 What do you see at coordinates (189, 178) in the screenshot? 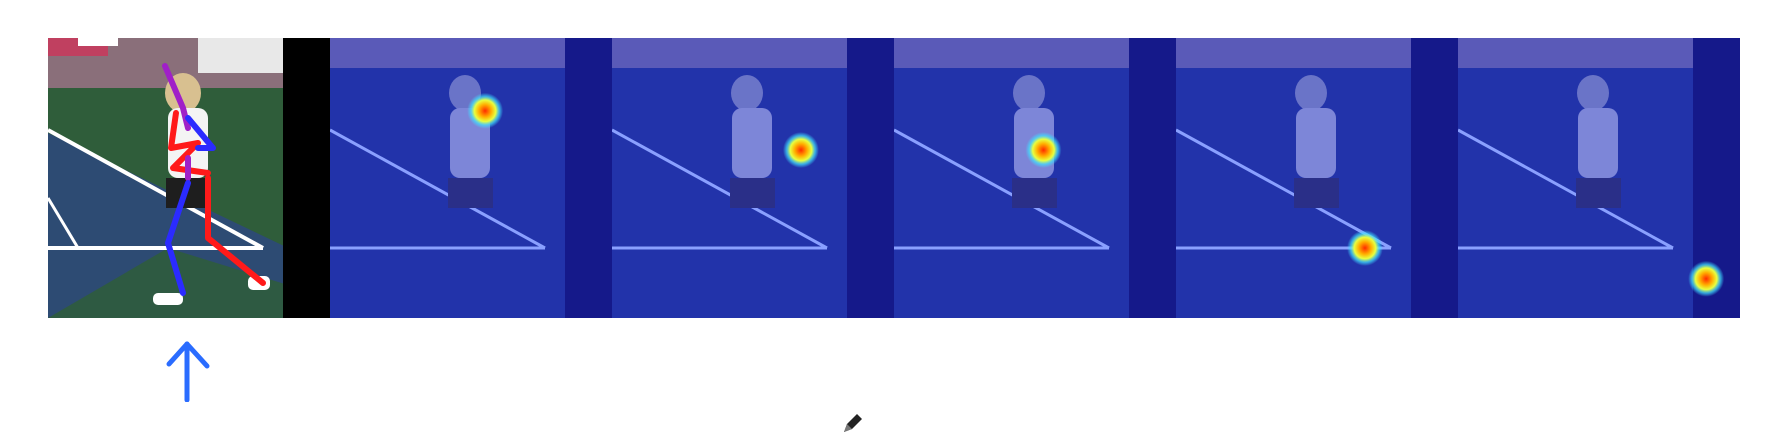
I see `pose-overlay-panel` at bounding box center [189, 178].